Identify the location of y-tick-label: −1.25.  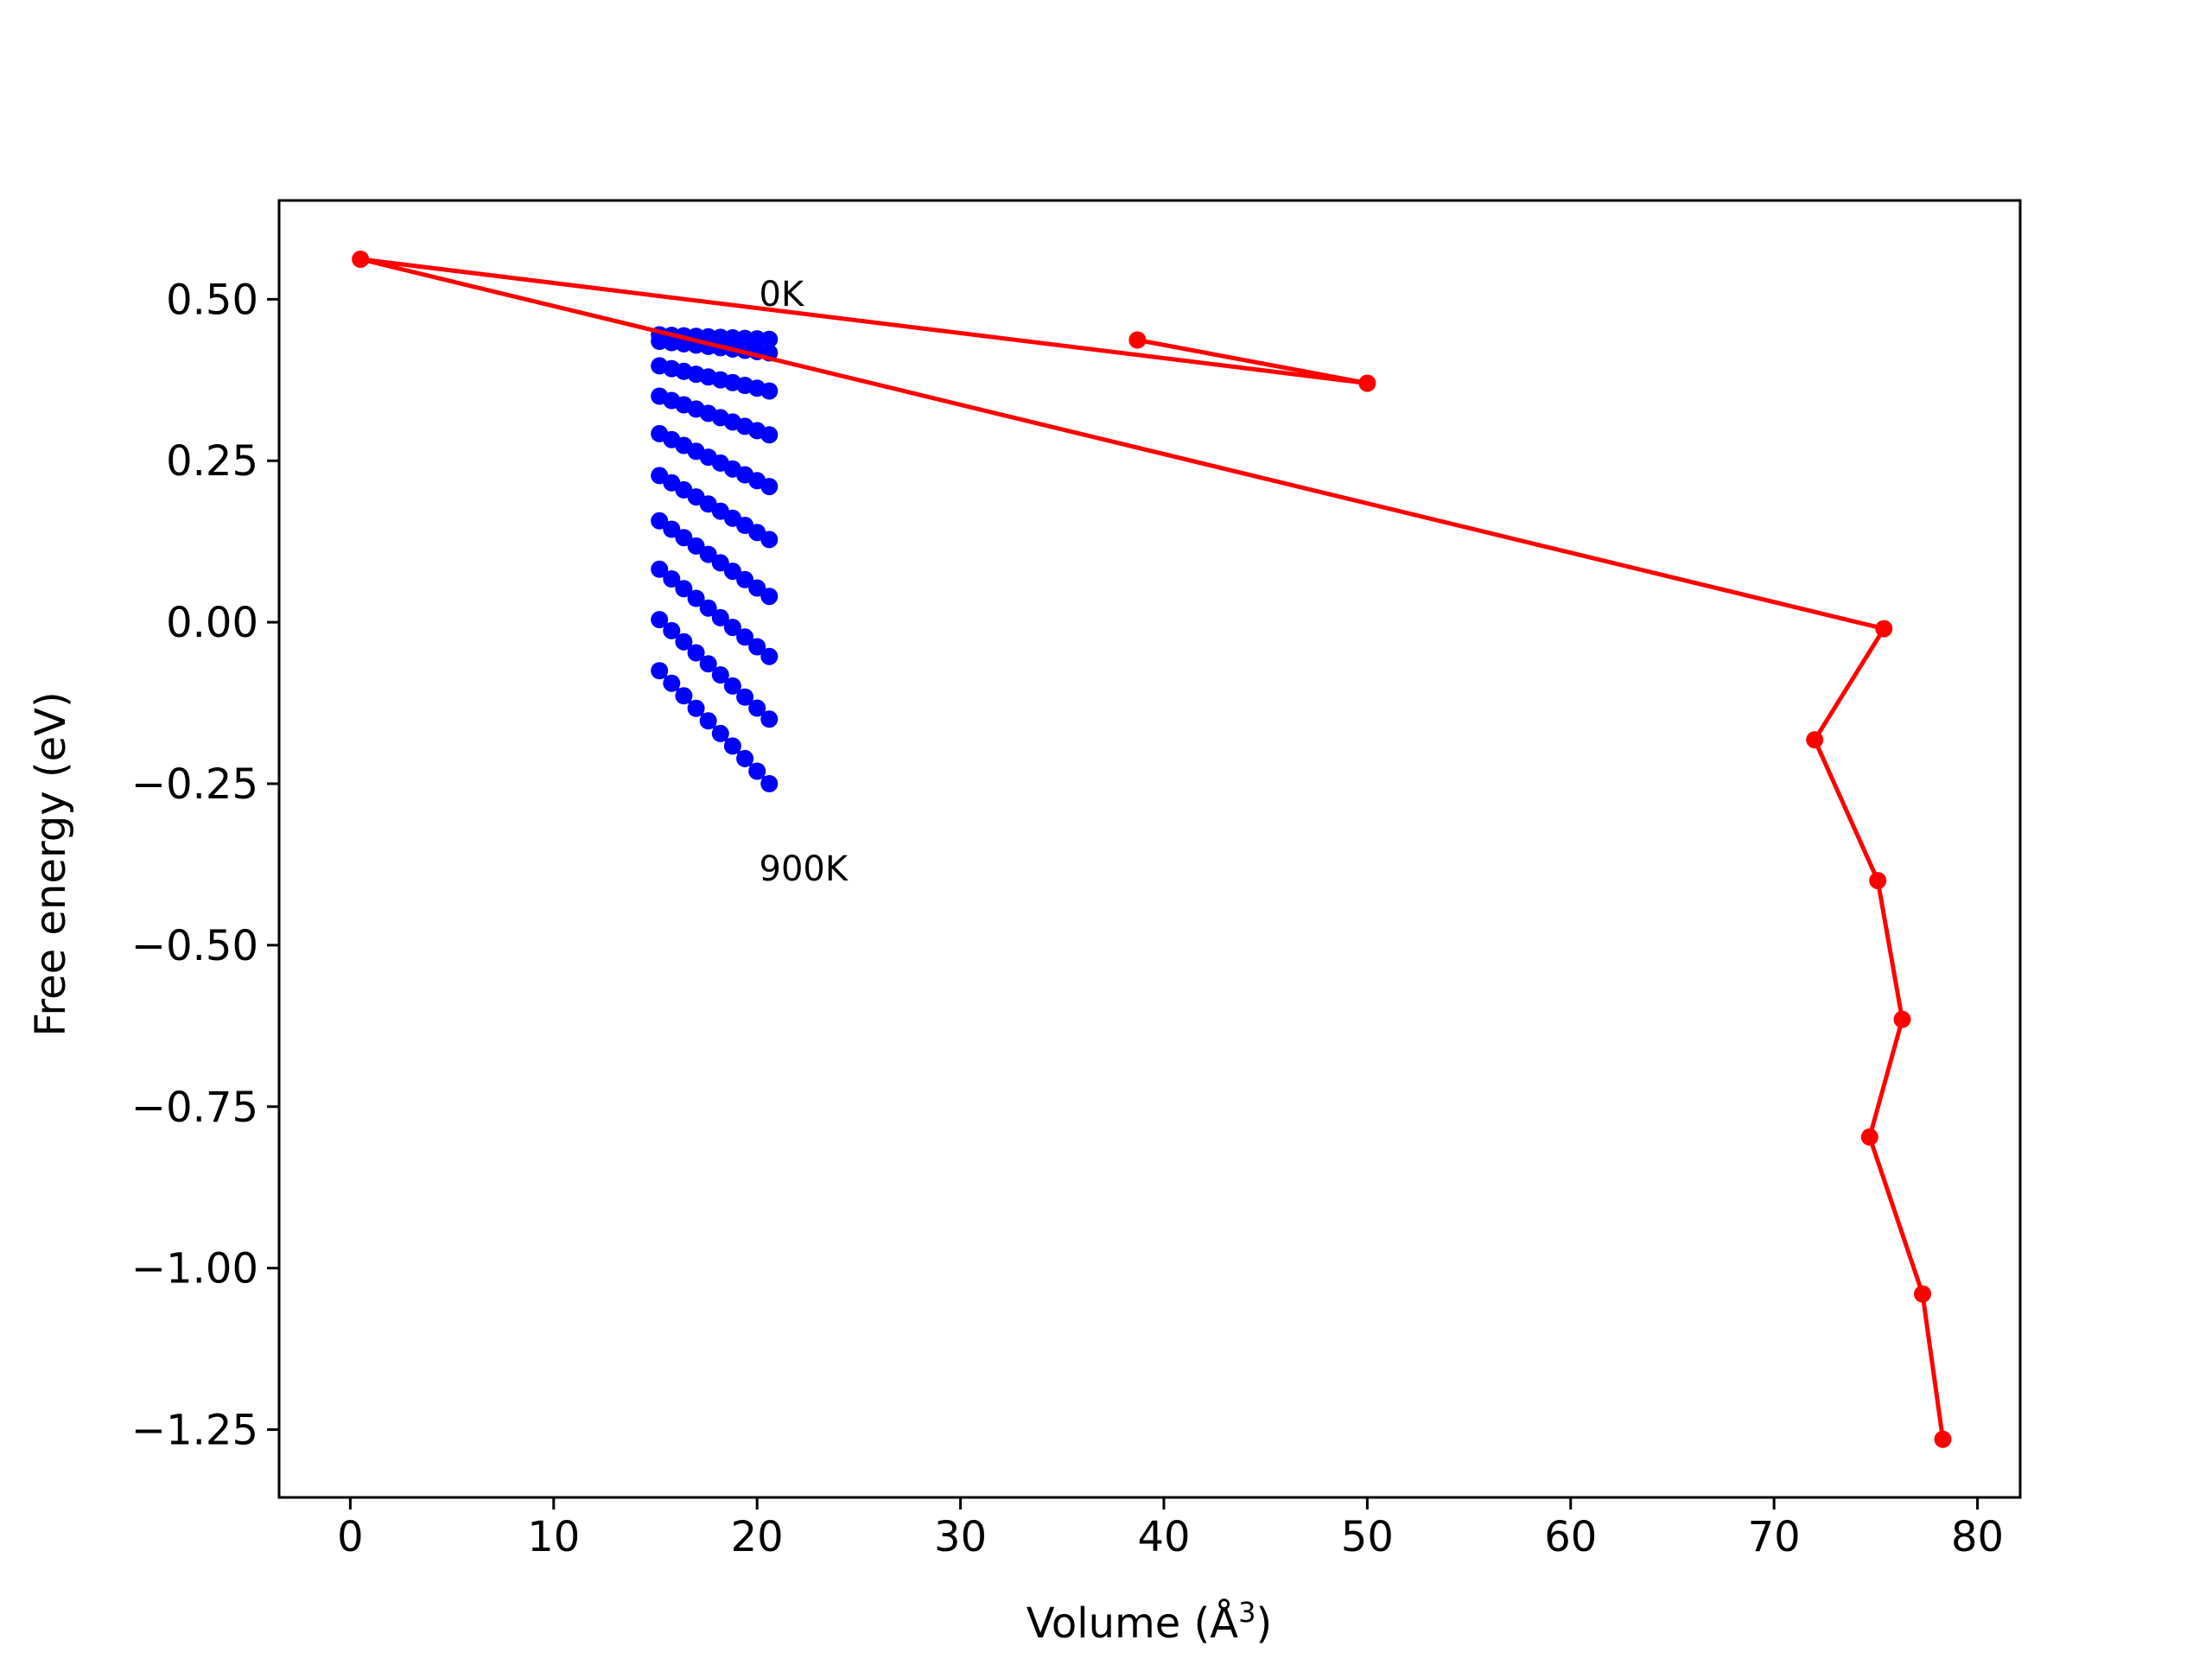
(194, 1431).